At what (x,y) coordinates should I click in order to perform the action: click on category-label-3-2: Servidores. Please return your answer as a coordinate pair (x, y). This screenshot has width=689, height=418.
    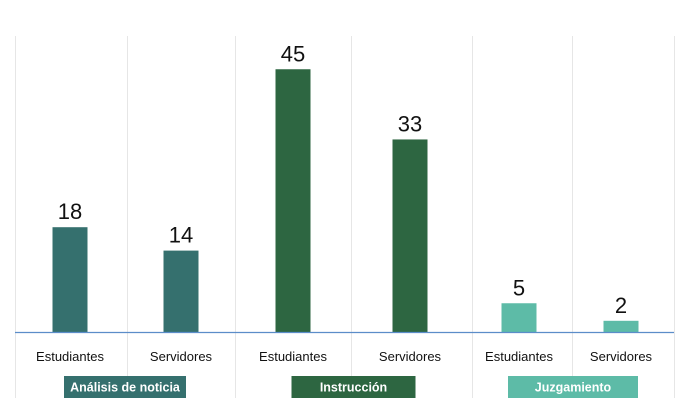
    Looking at the image, I should click on (621, 356).